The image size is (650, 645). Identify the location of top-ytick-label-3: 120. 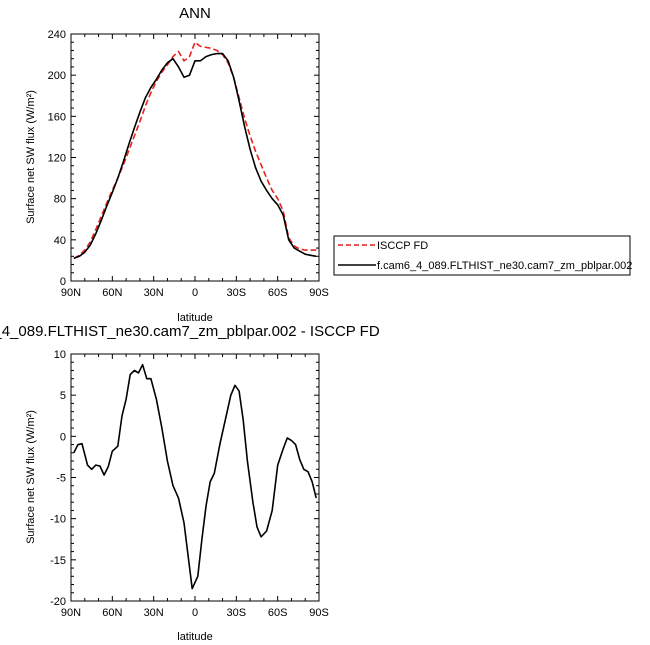
(57, 159).